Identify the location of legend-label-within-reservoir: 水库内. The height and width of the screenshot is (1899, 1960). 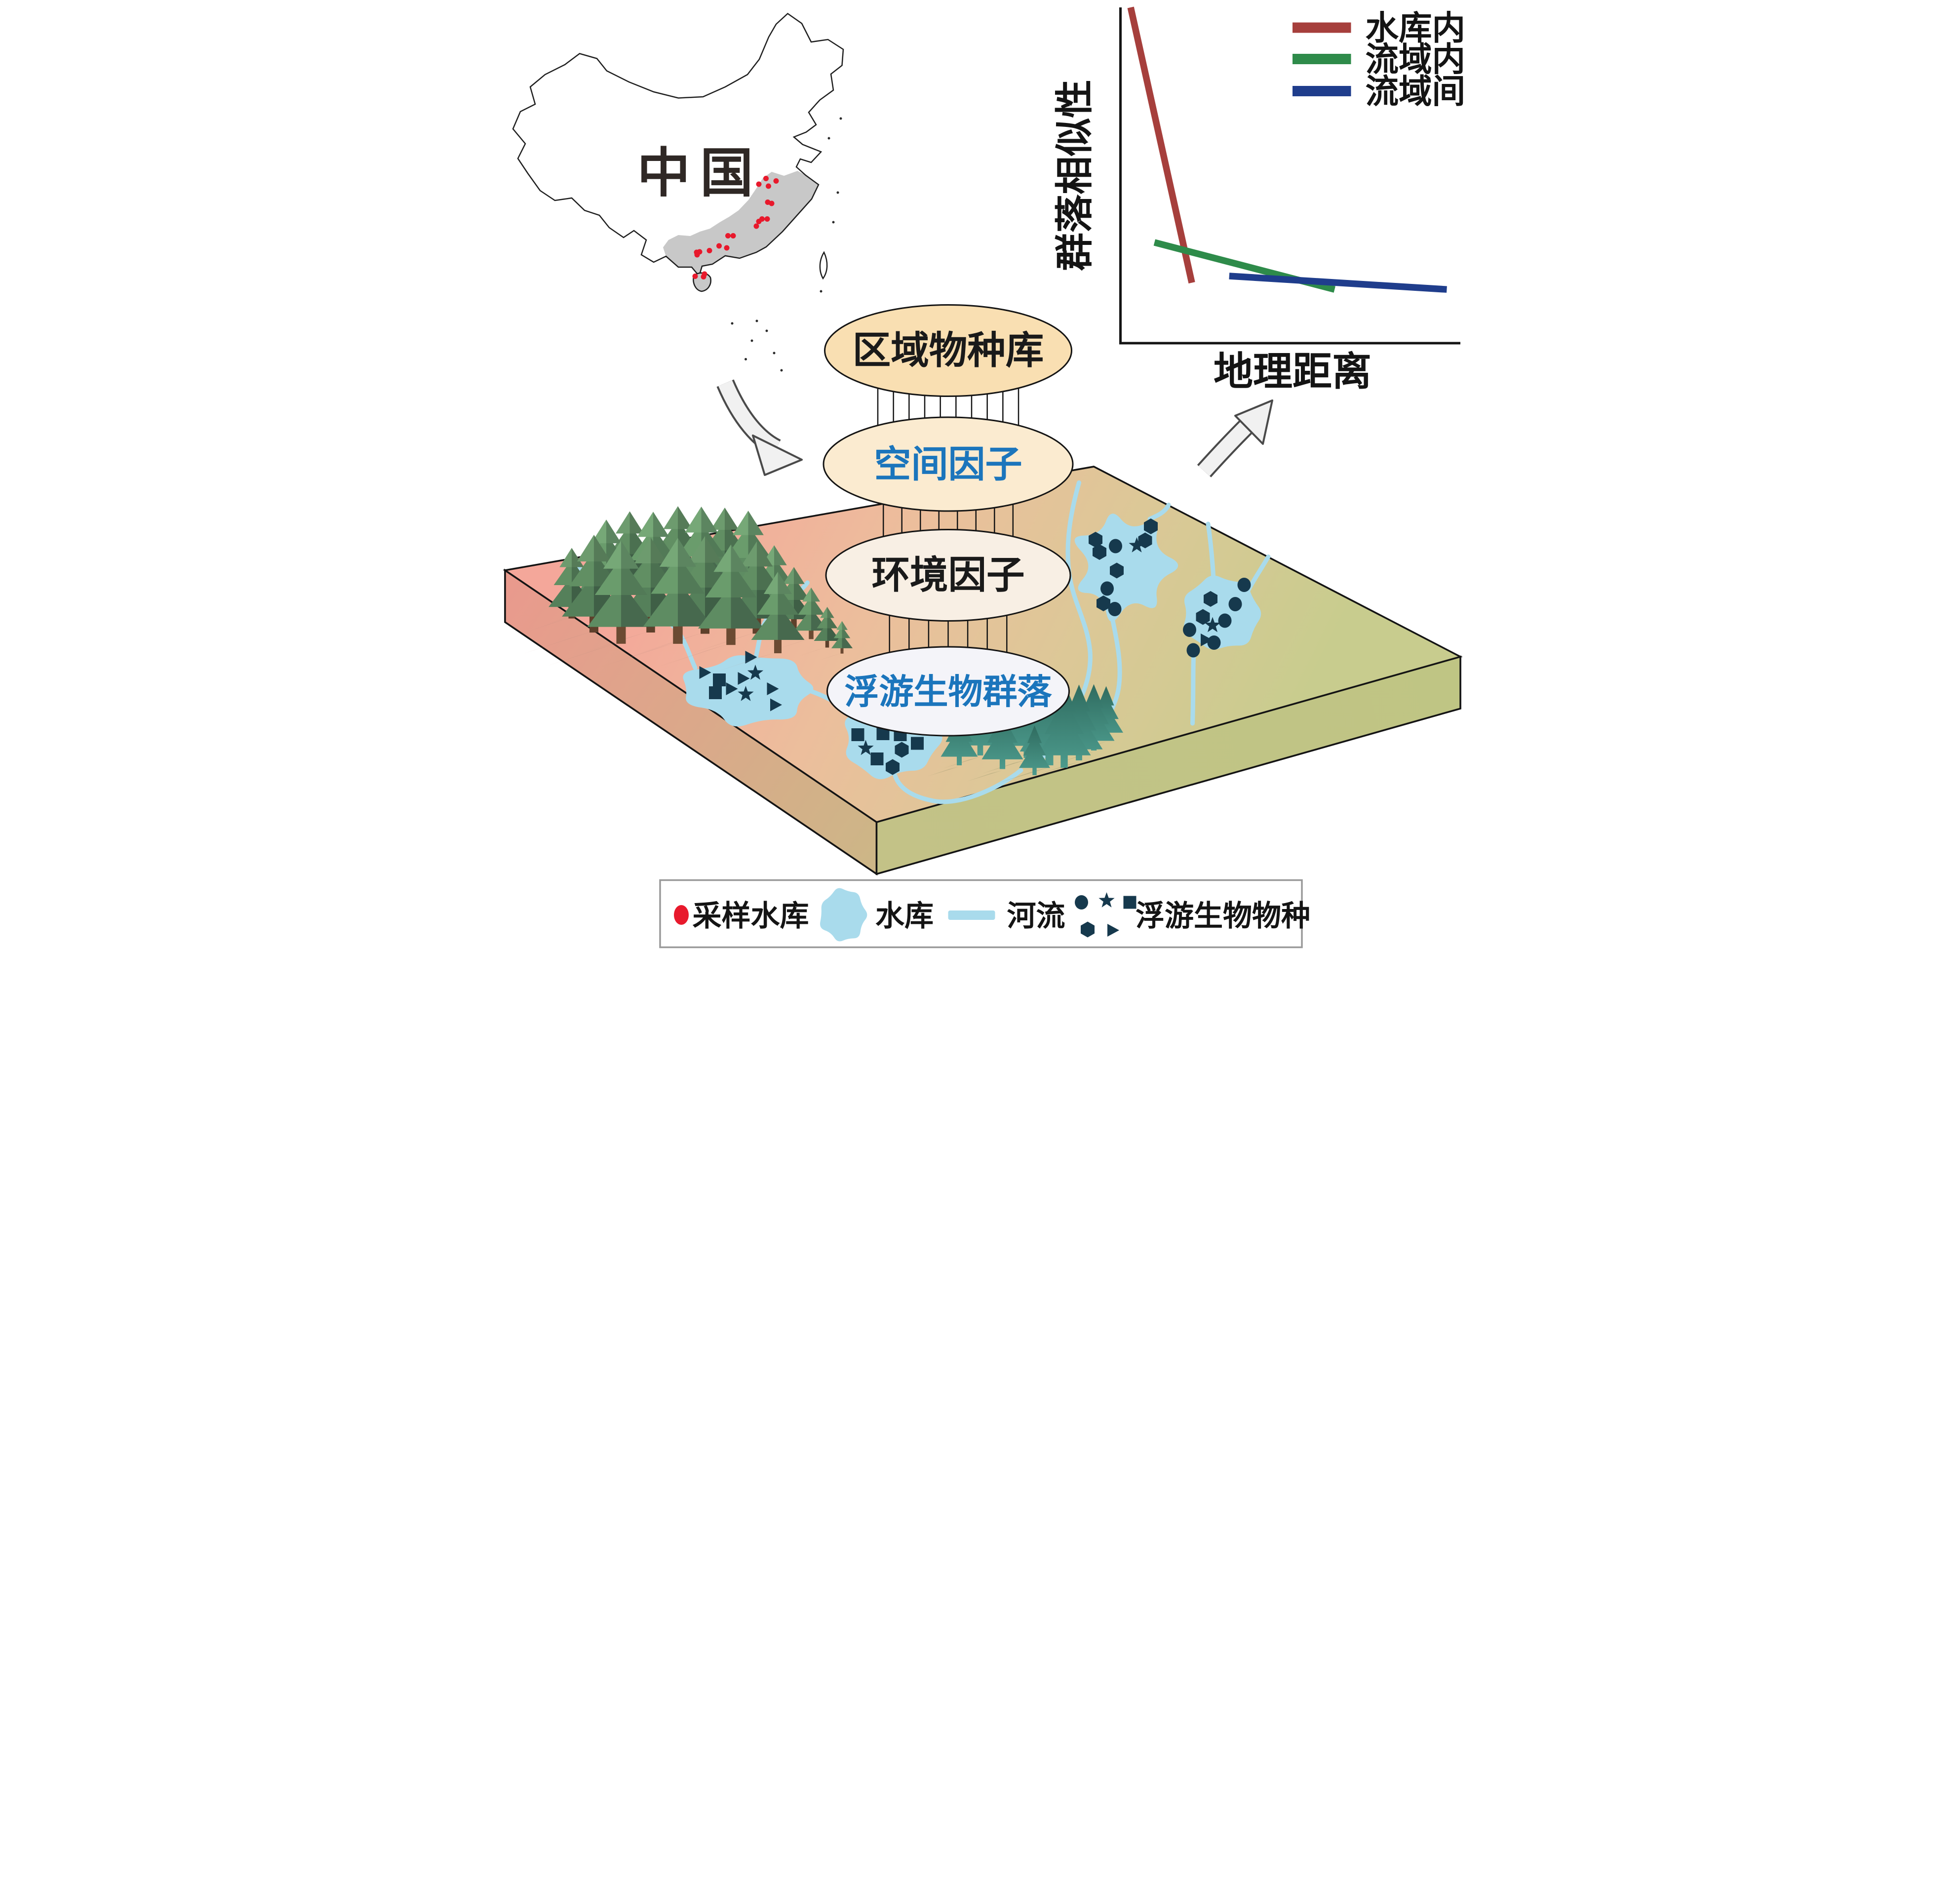
(1415, 28).